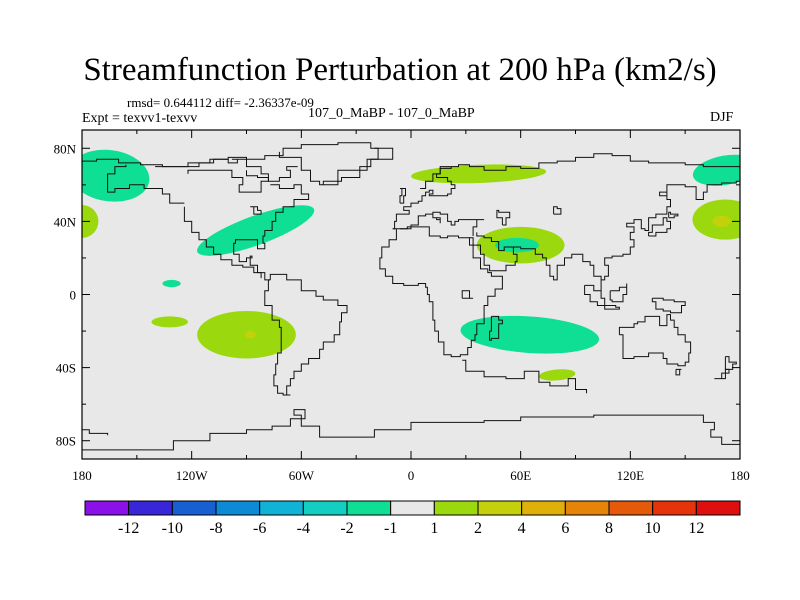 The height and width of the screenshot is (600, 800). I want to click on x-tick-label-6: 180, so click(740, 475).